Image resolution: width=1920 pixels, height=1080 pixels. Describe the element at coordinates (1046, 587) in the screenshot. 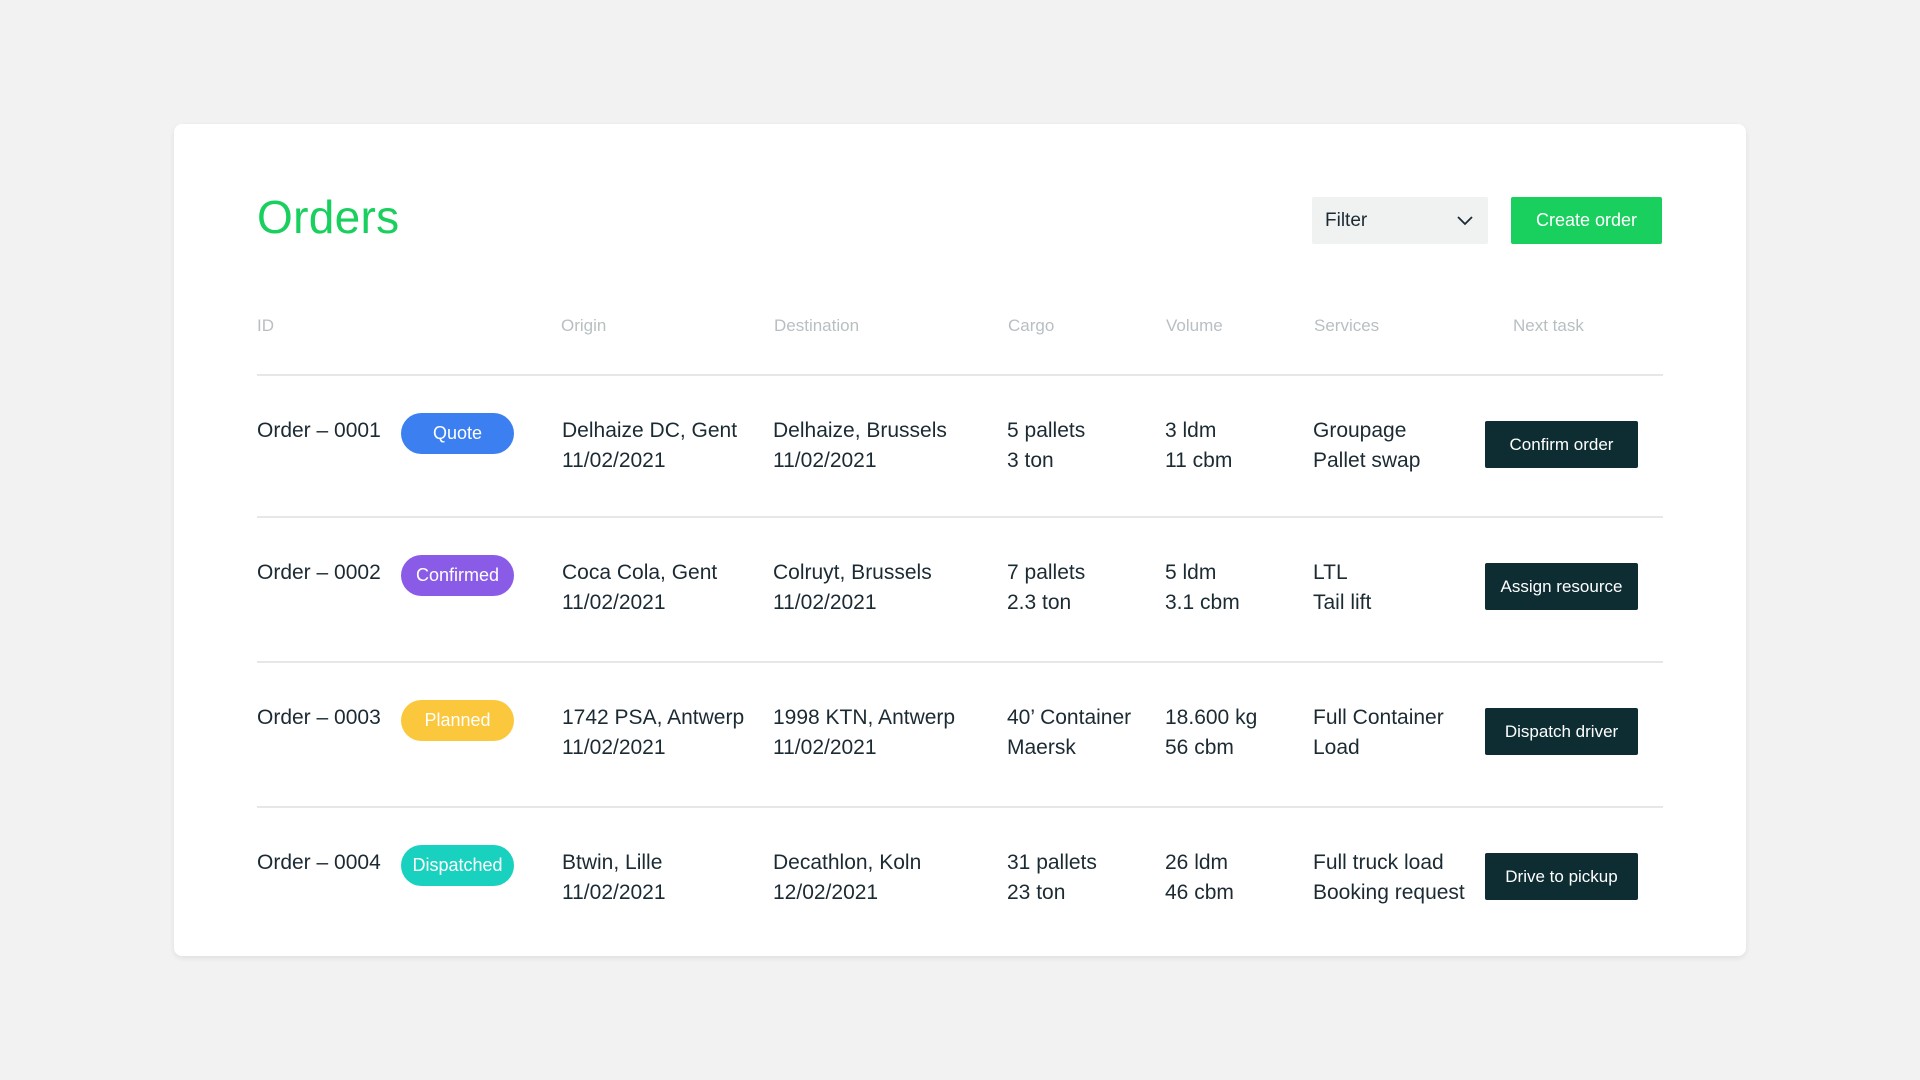

I see `cargo-cell: 7 pallets 2.3 ton` at that location.